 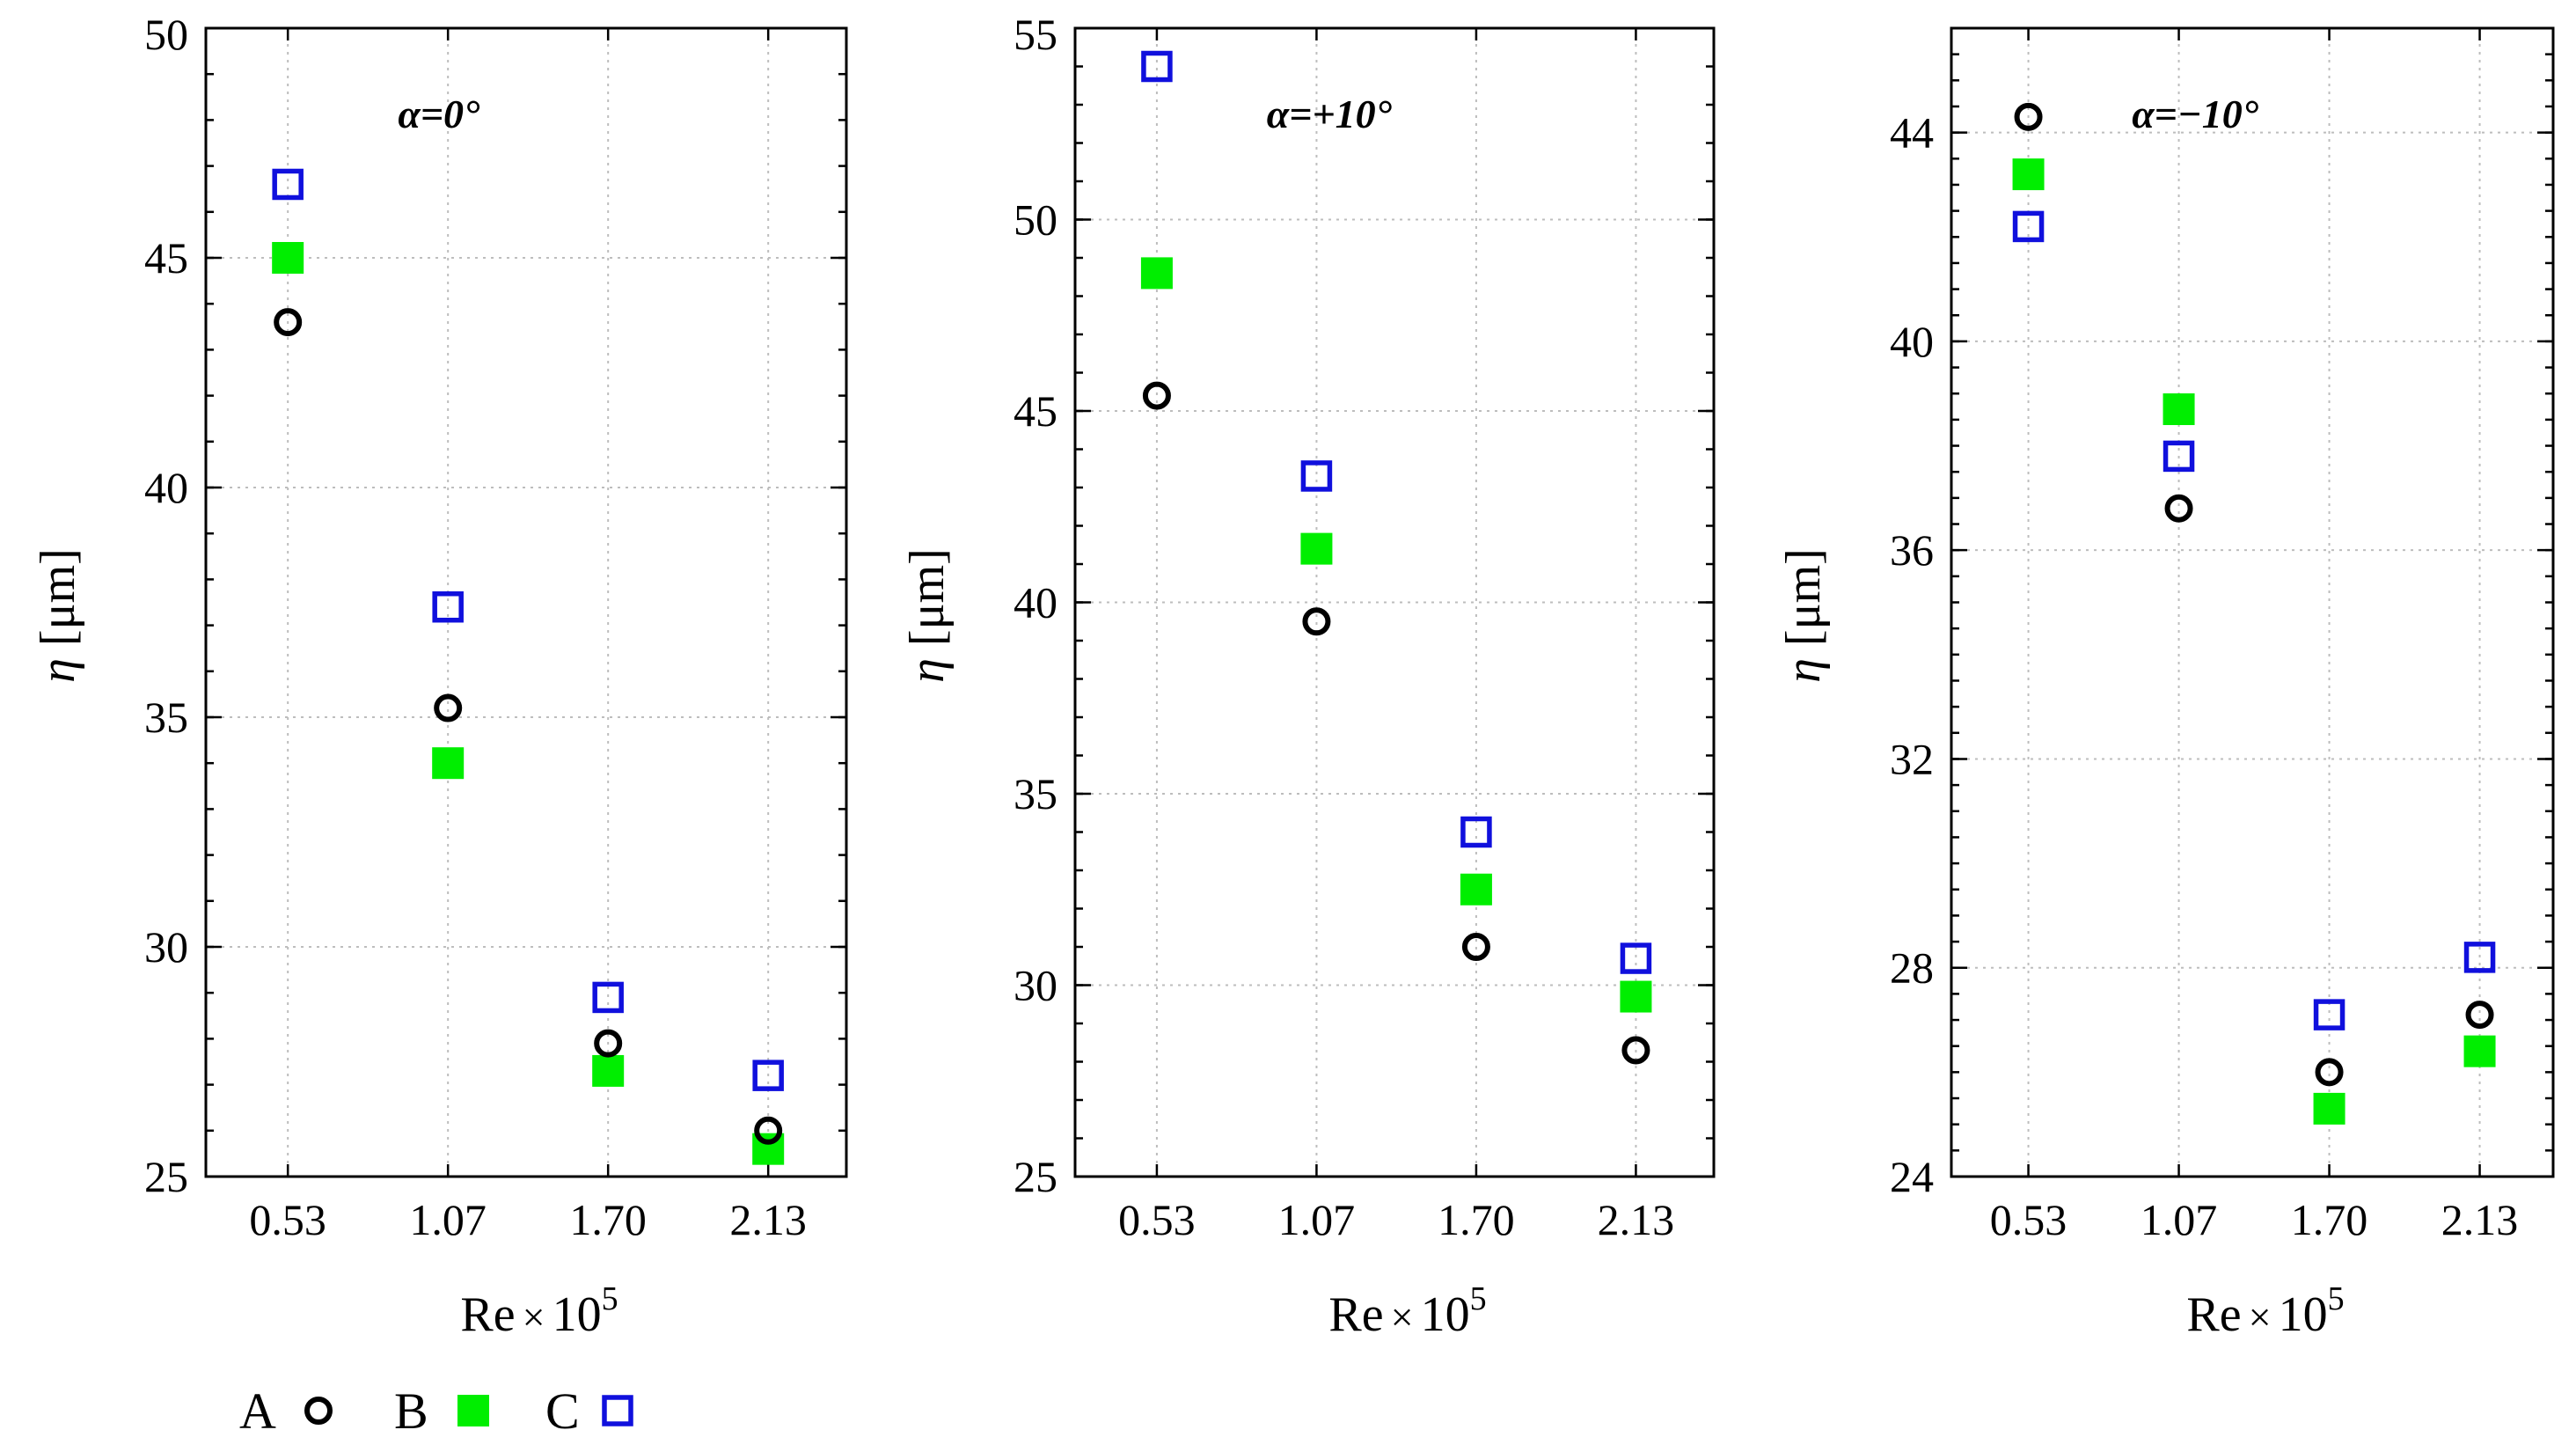 What do you see at coordinates (1035, 35) in the screenshot?
I see `y-tick-label: 55` at bounding box center [1035, 35].